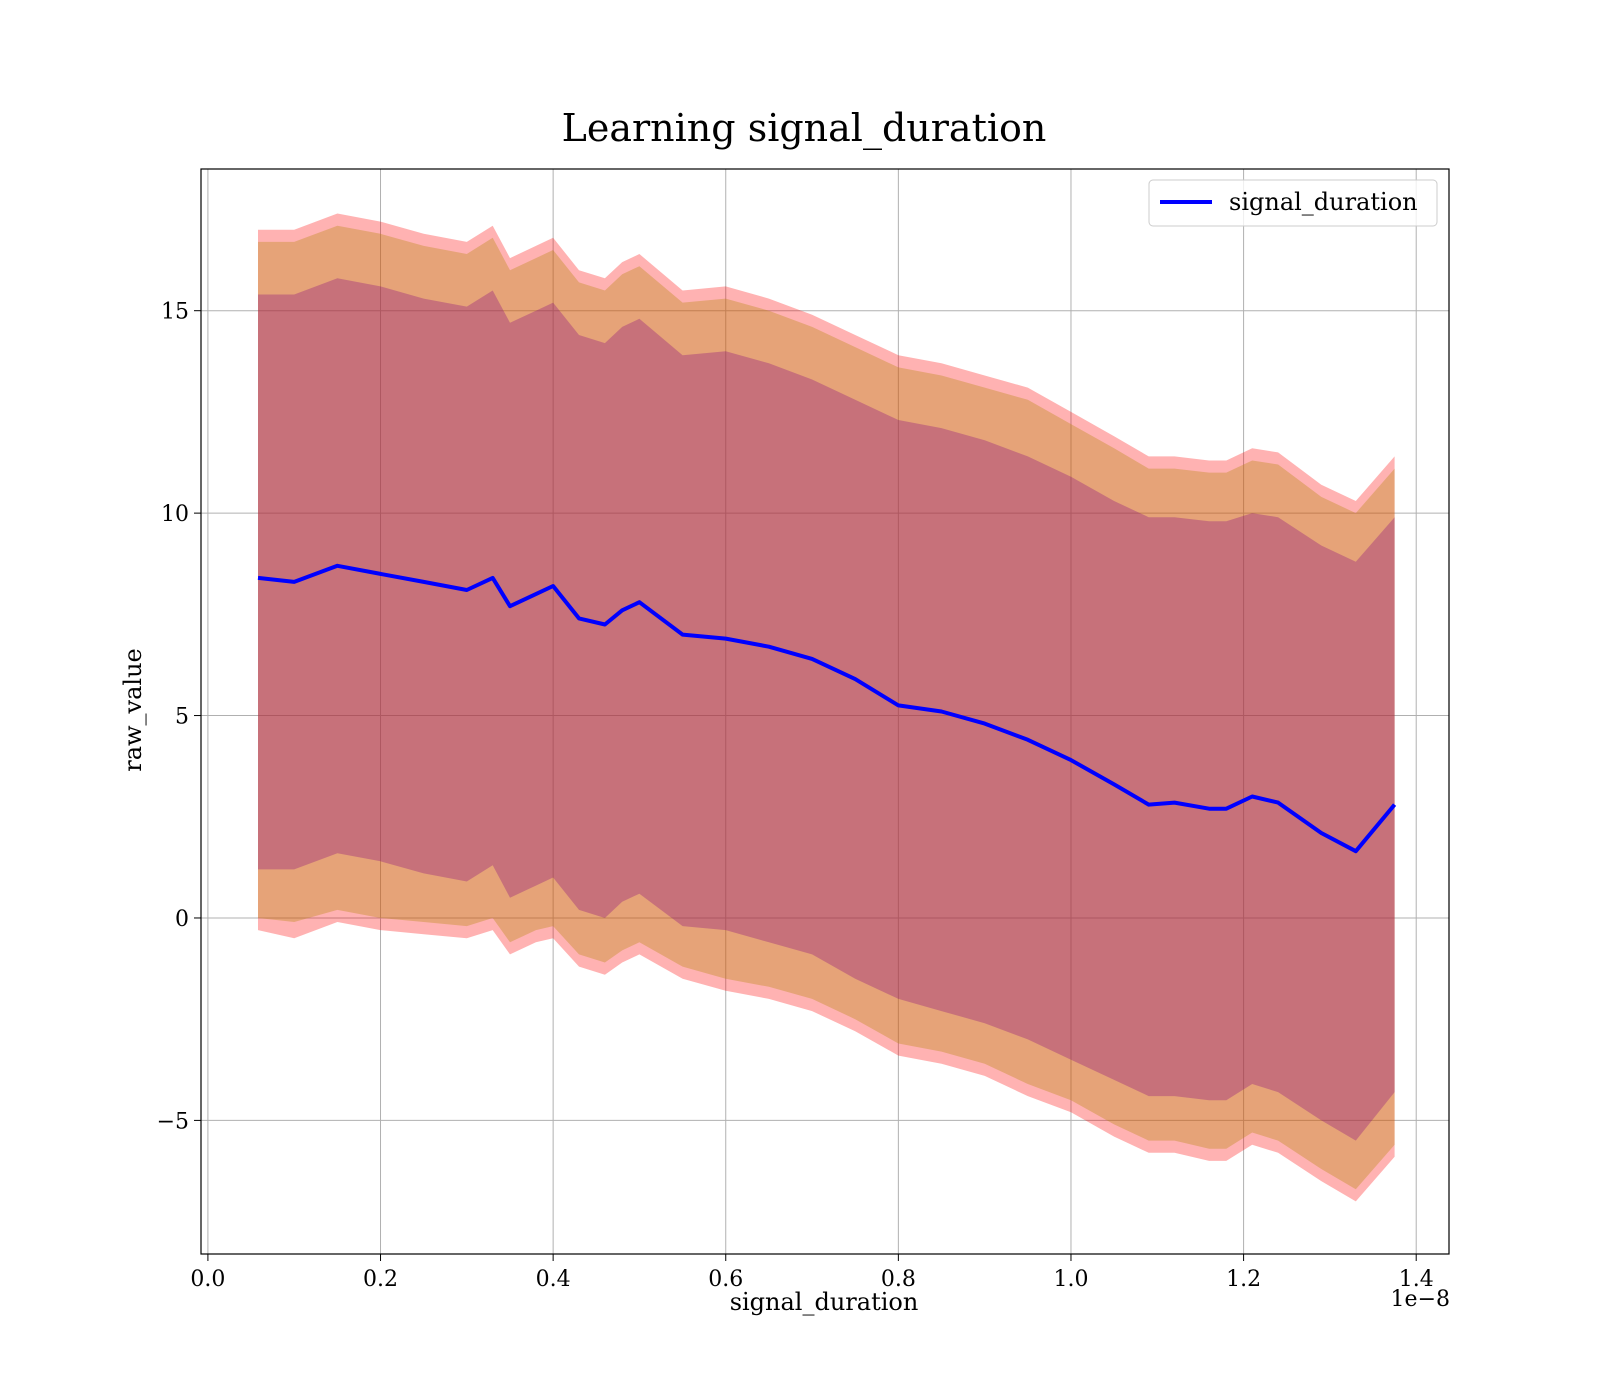 This screenshot has height=1400, width=1600. What do you see at coordinates (133, 710) in the screenshot?
I see `y-axis-label: raw_value` at bounding box center [133, 710].